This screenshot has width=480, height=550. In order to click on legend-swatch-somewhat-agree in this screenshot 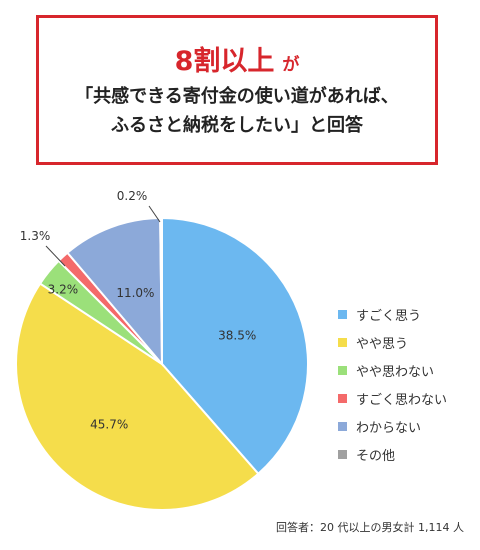, I will do `click(342, 342)`.